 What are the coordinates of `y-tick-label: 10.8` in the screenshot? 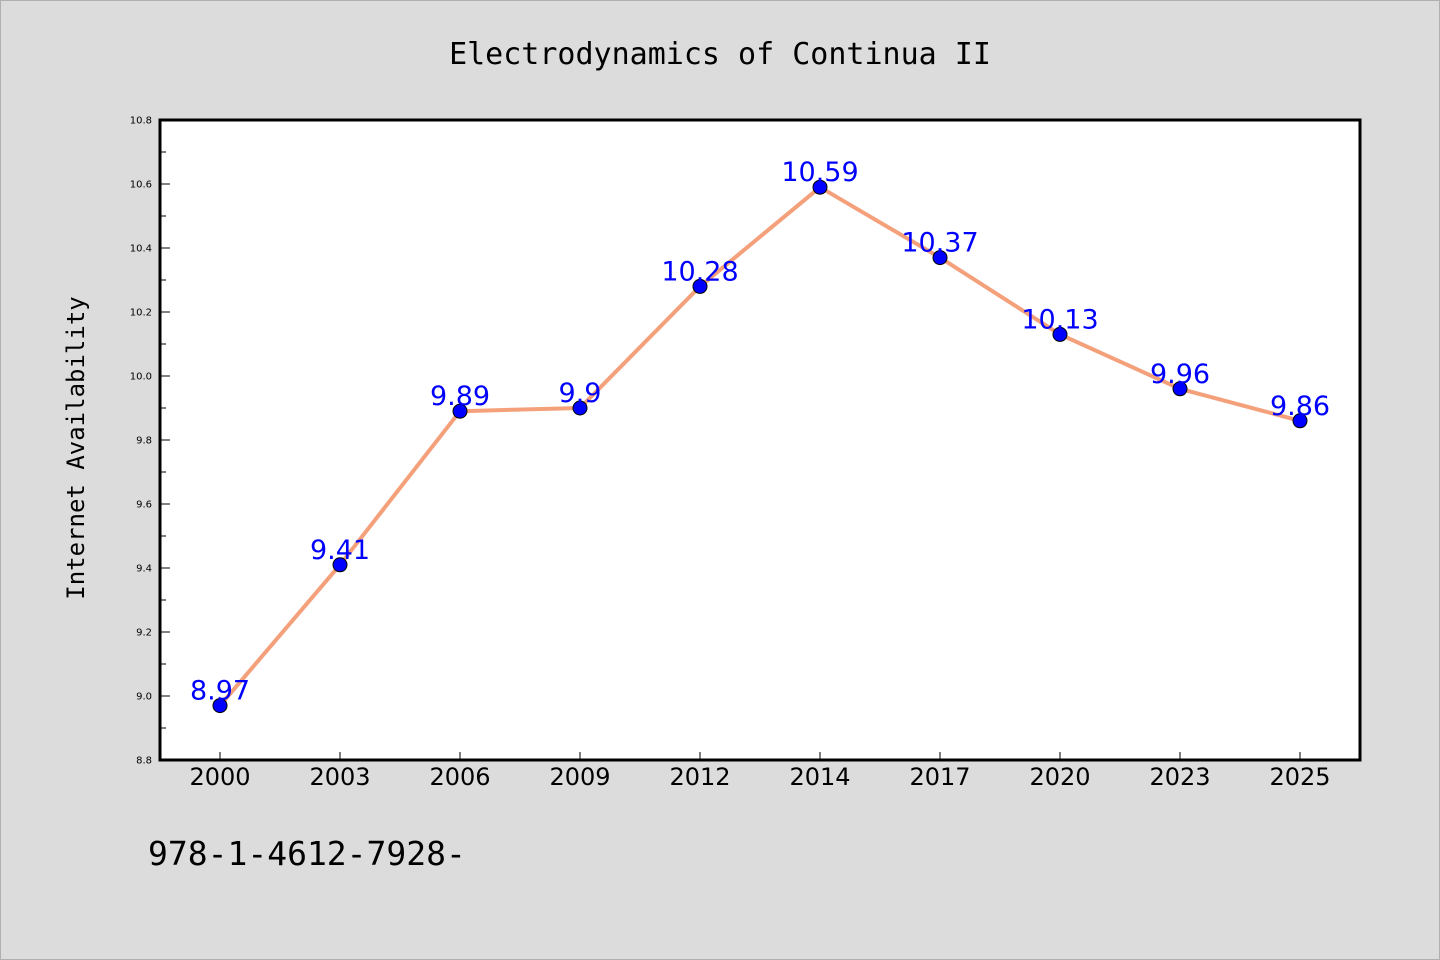 It's located at (141, 121).